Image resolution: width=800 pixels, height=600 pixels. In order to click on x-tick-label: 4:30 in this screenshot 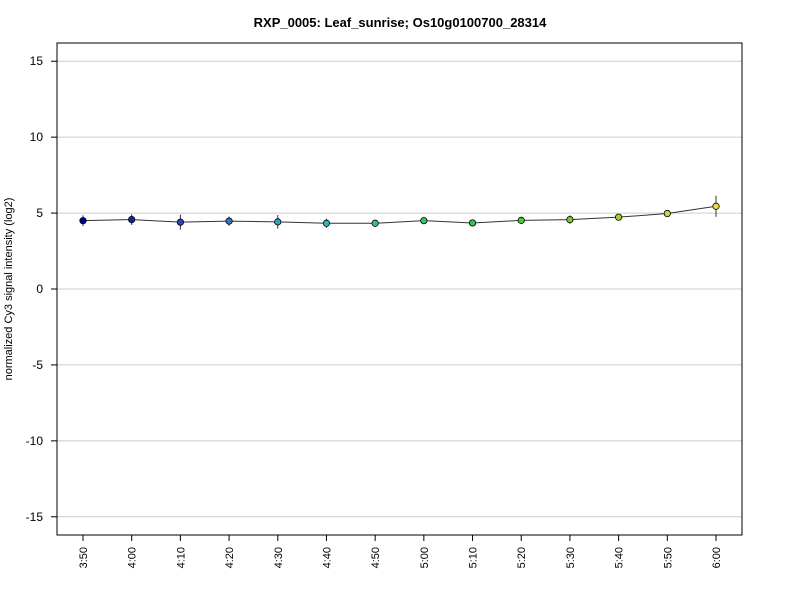, I will do `click(279, 557)`.